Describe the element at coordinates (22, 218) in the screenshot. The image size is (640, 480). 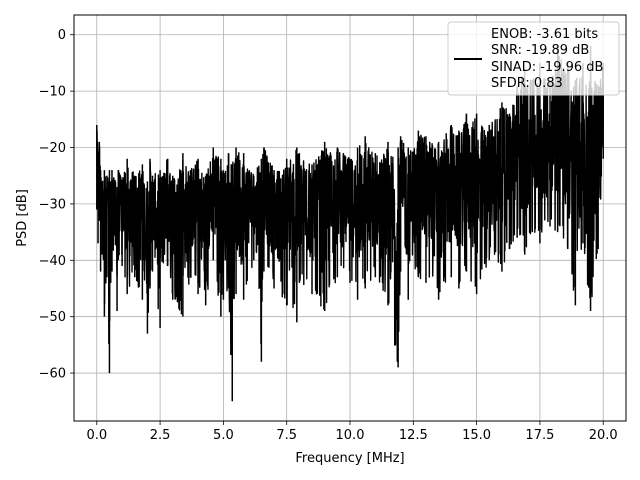
I see `y-axis-label: PSD [dB]` at that location.